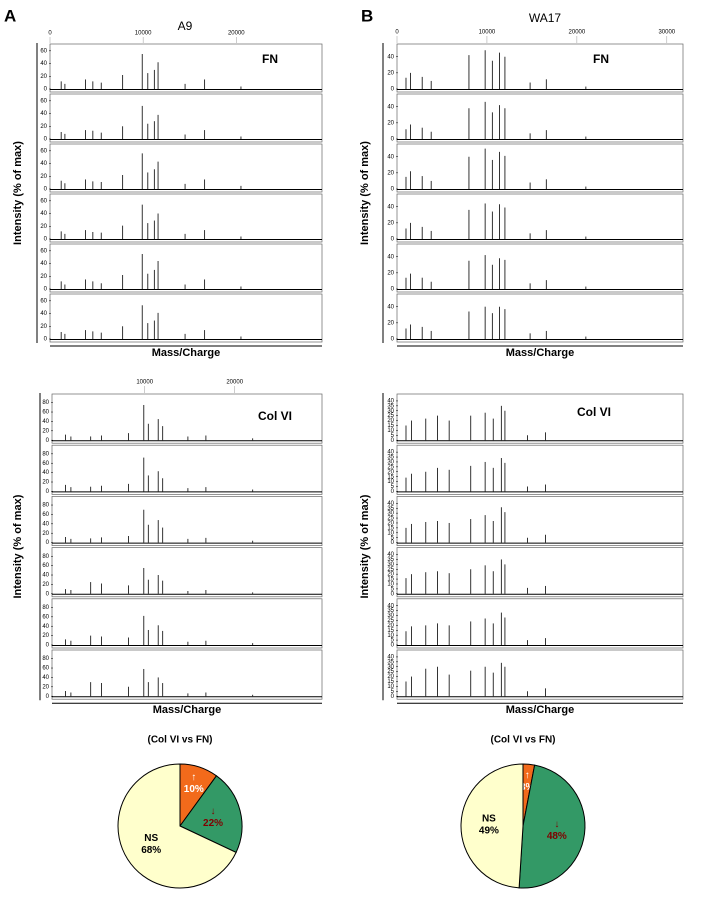  Describe the element at coordinates (527, 775) in the screenshot. I see `pie-label-name: ↑` at that location.